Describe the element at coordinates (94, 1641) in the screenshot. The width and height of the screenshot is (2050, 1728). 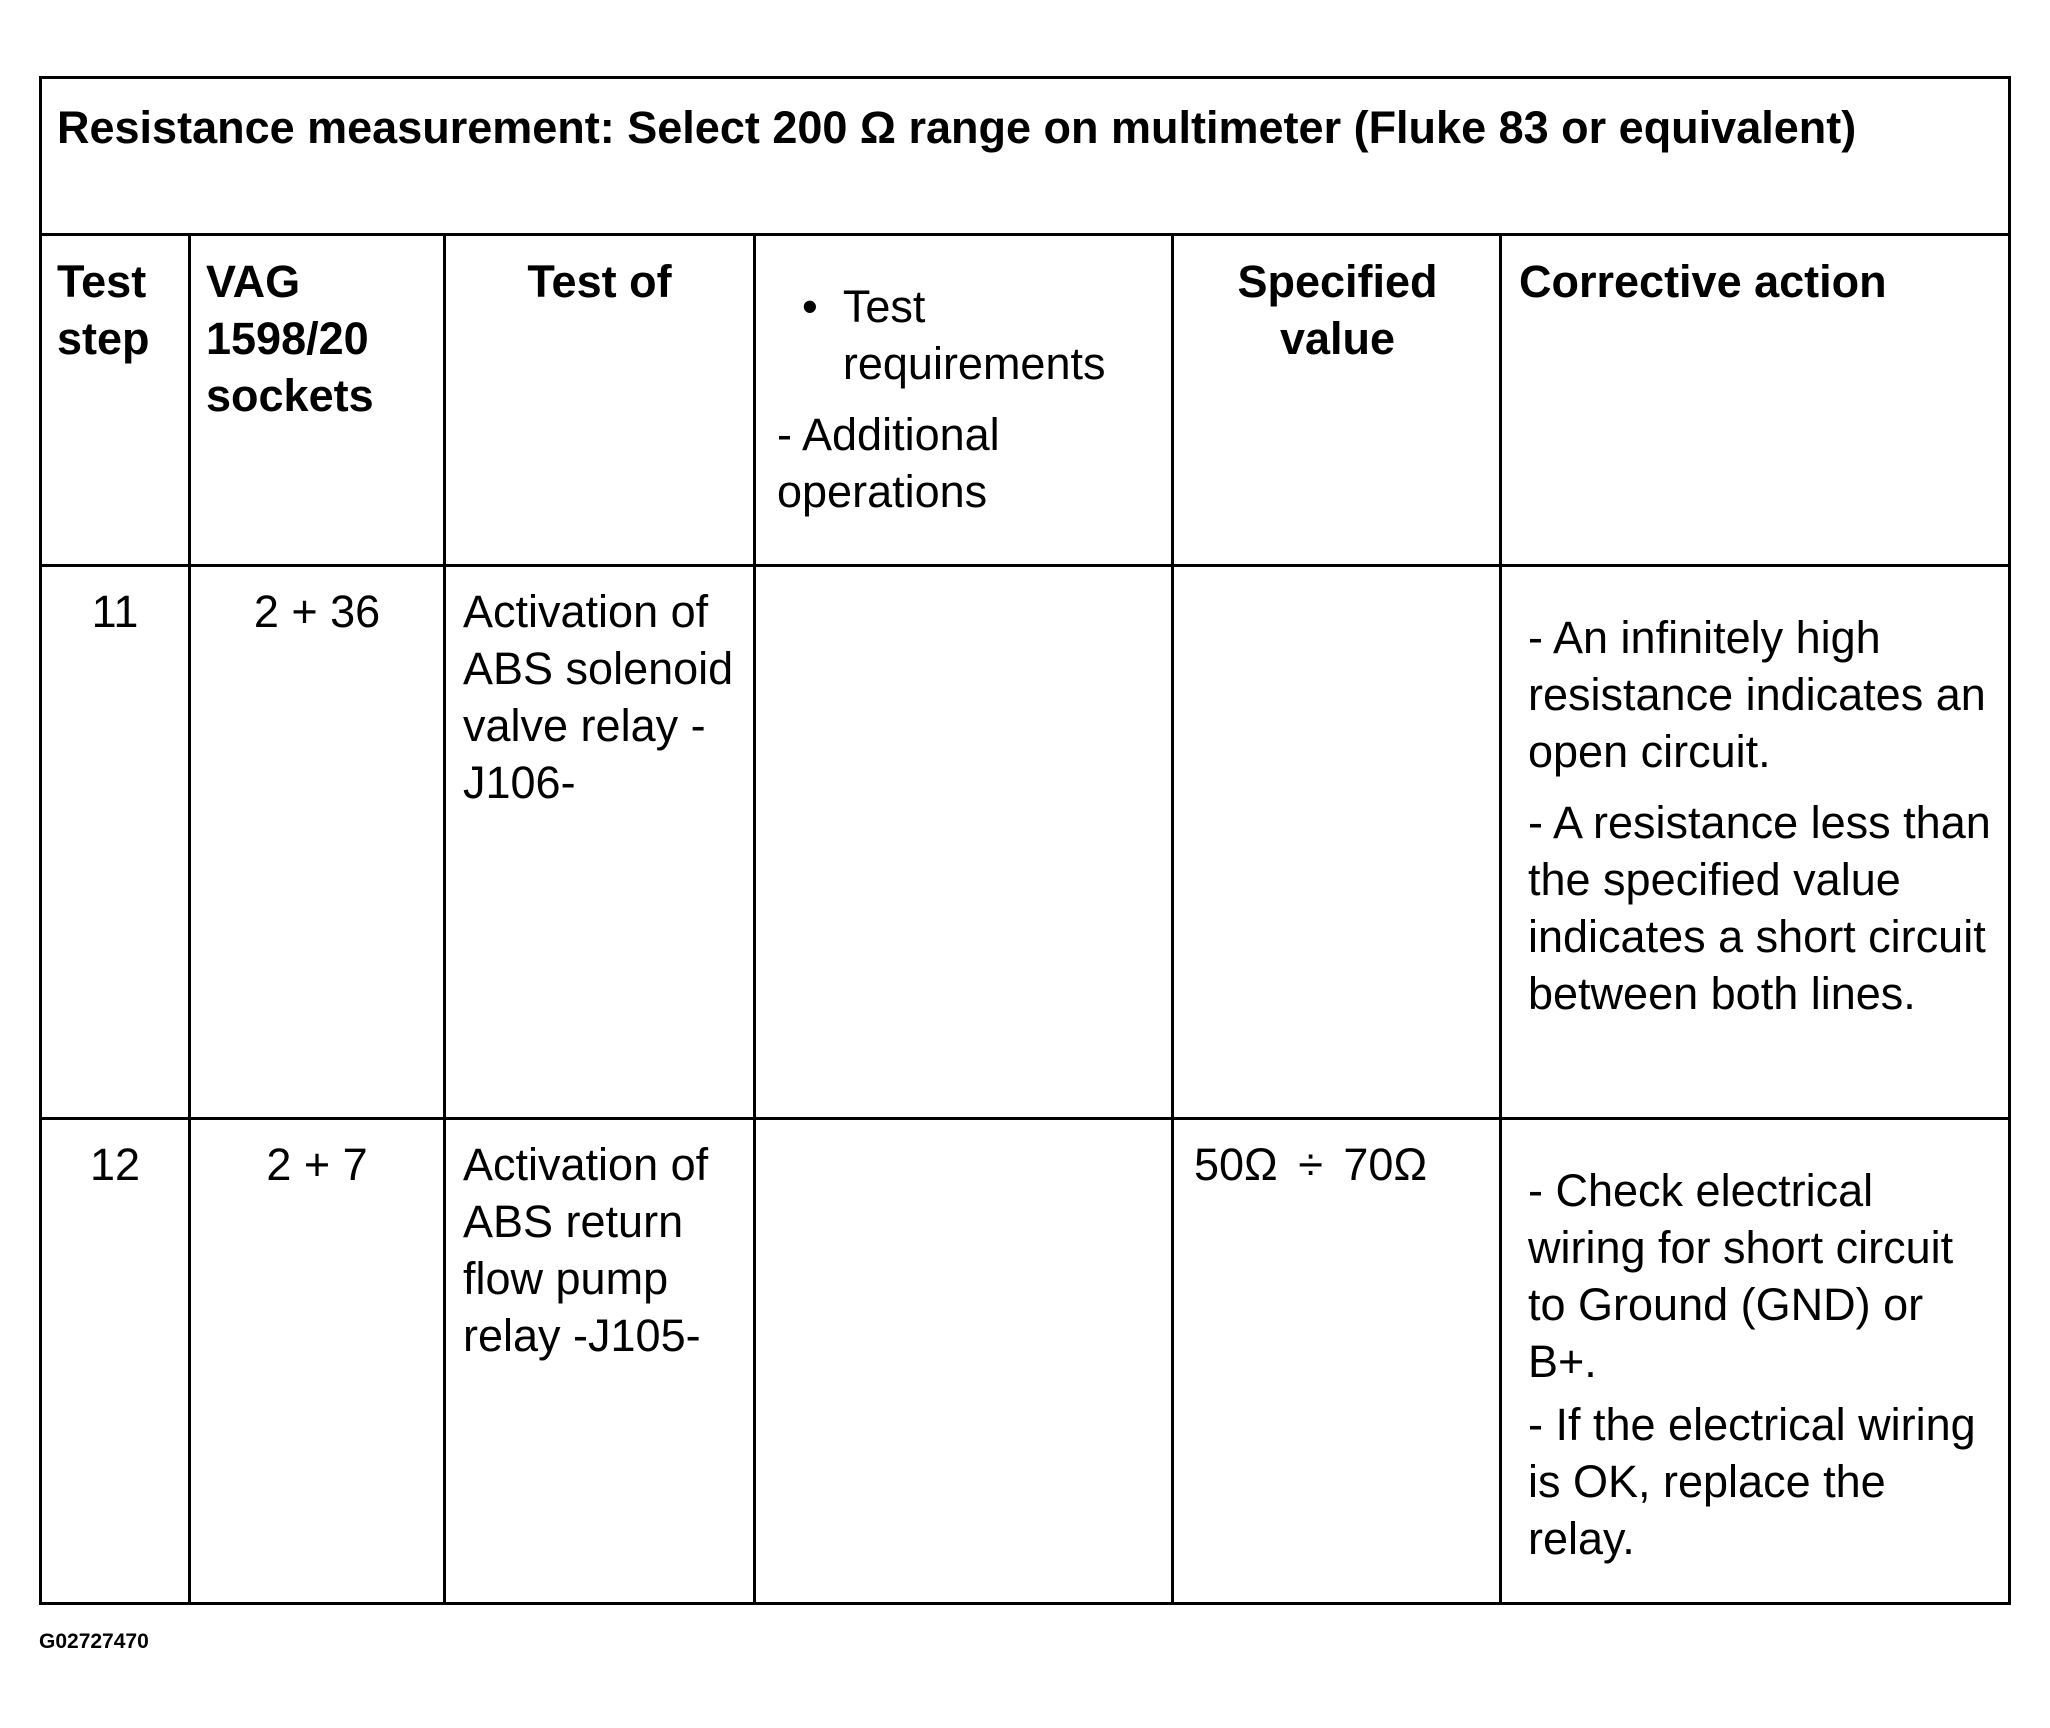
I see `figure-id: G02727470` at that location.